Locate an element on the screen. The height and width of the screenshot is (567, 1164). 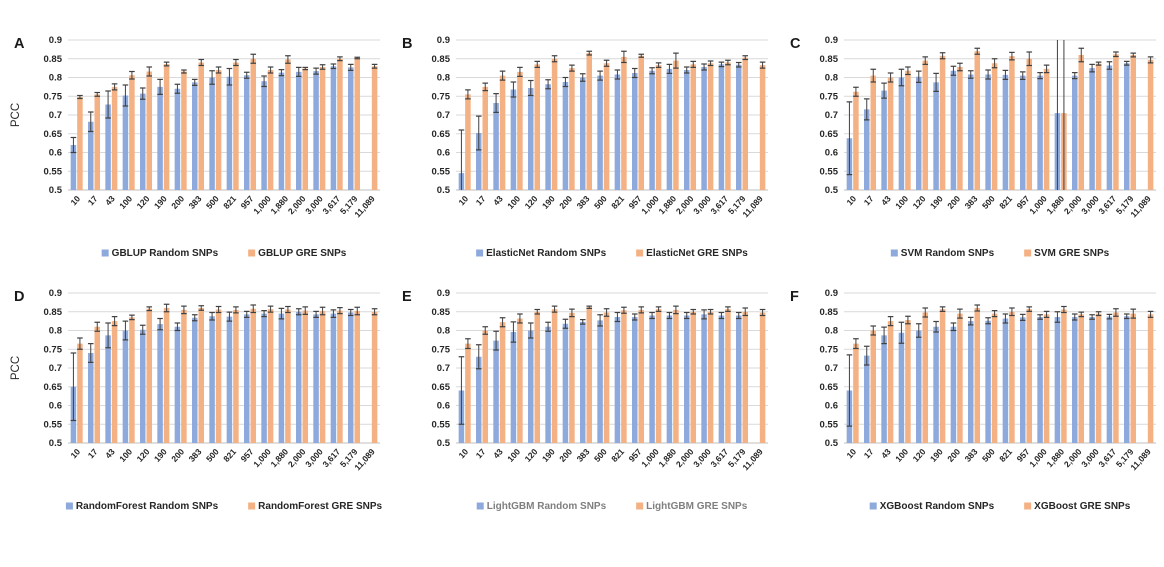
x-tick-label: 3,617 is located at coordinates (719, 457).